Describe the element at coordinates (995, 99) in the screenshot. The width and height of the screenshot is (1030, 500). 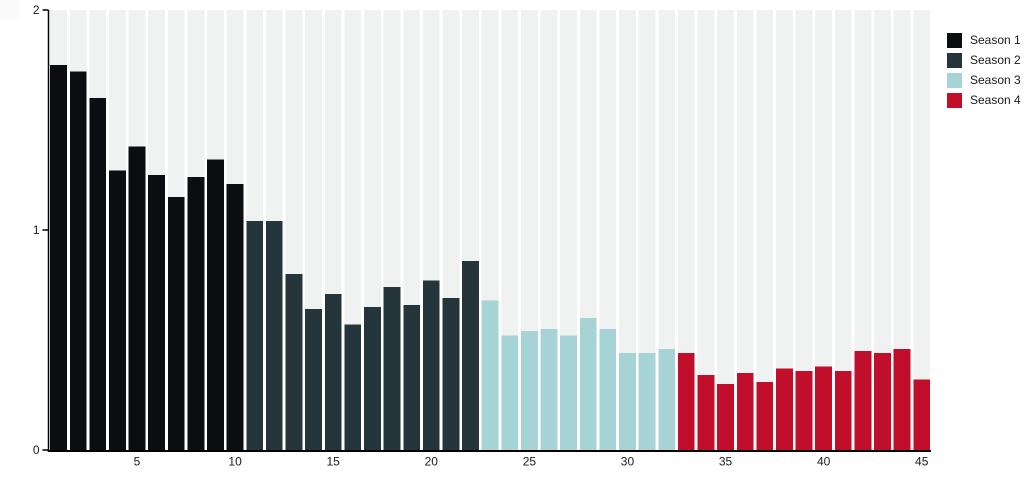
I see `legend-label-season-4: Season 4` at that location.